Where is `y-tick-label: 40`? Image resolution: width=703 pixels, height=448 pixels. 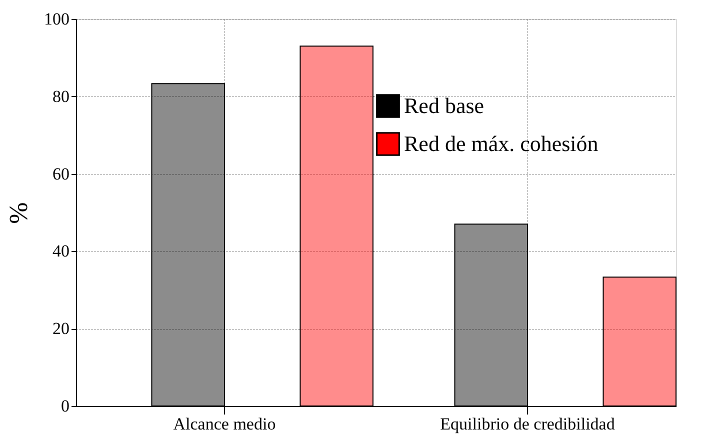
y-tick-label: 40 is located at coordinates (61, 251).